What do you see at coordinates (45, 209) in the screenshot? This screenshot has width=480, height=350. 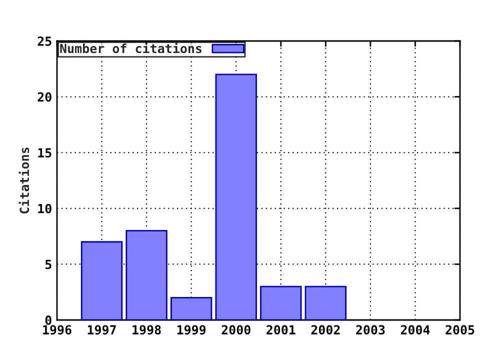 I see `y-tick-label: 10` at bounding box center [45, 209].